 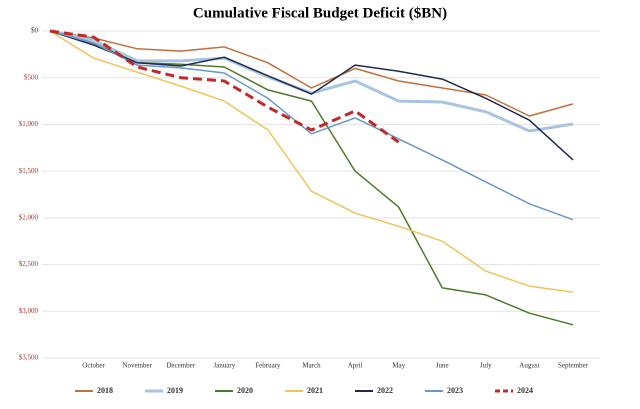 I want to click on legend-label: 2021, so click(x=315, y=390).